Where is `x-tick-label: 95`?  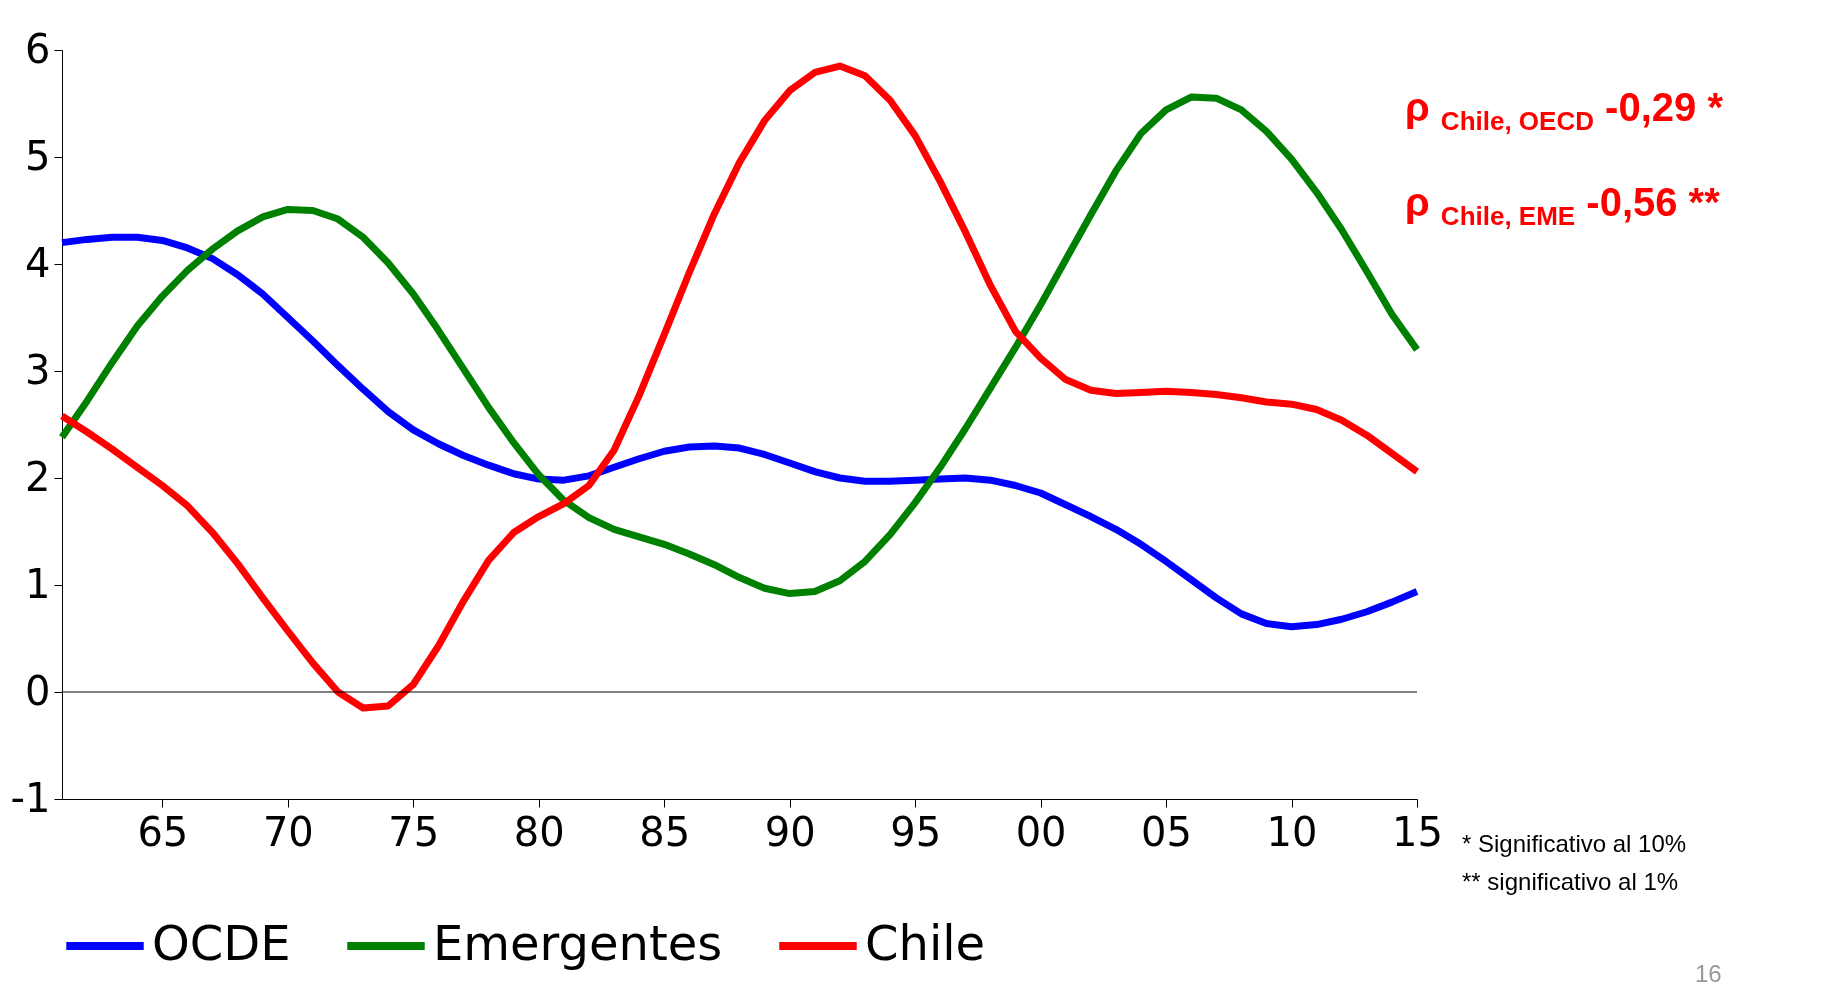
x-tick-label: 95 is located at coordinates (916, 831).